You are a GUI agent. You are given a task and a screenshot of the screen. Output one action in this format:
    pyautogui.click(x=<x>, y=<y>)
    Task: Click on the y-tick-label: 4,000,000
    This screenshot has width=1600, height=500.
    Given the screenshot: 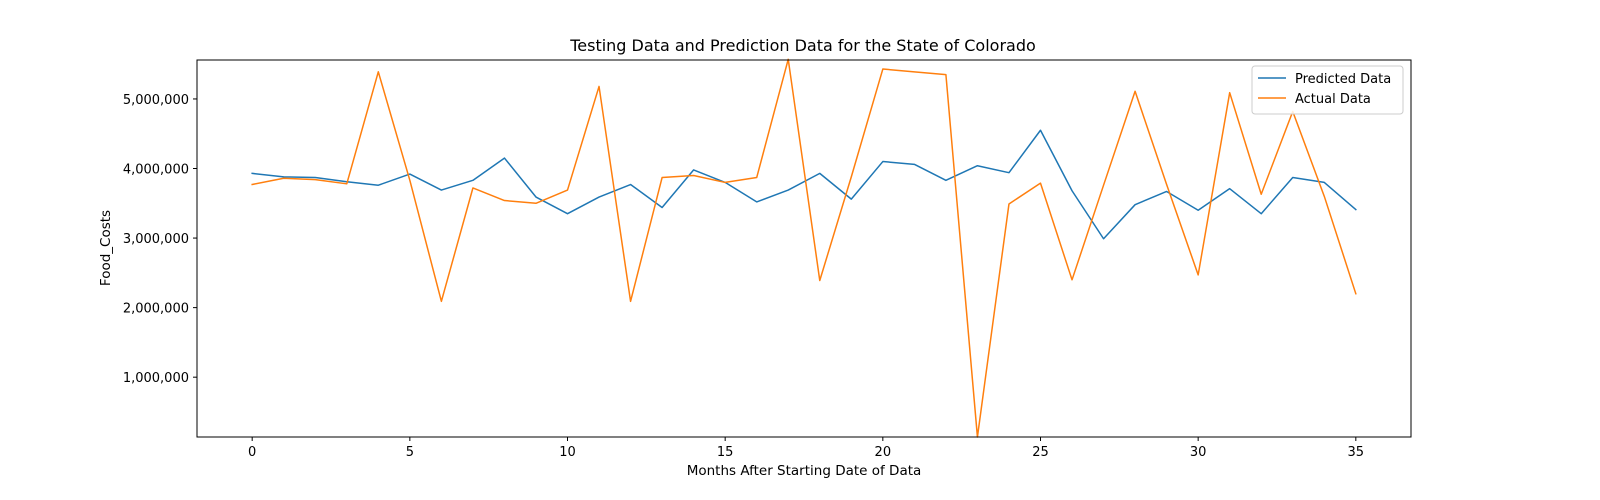 What is the action you would take?
    pyautogui.click(x=156, y=170)
    